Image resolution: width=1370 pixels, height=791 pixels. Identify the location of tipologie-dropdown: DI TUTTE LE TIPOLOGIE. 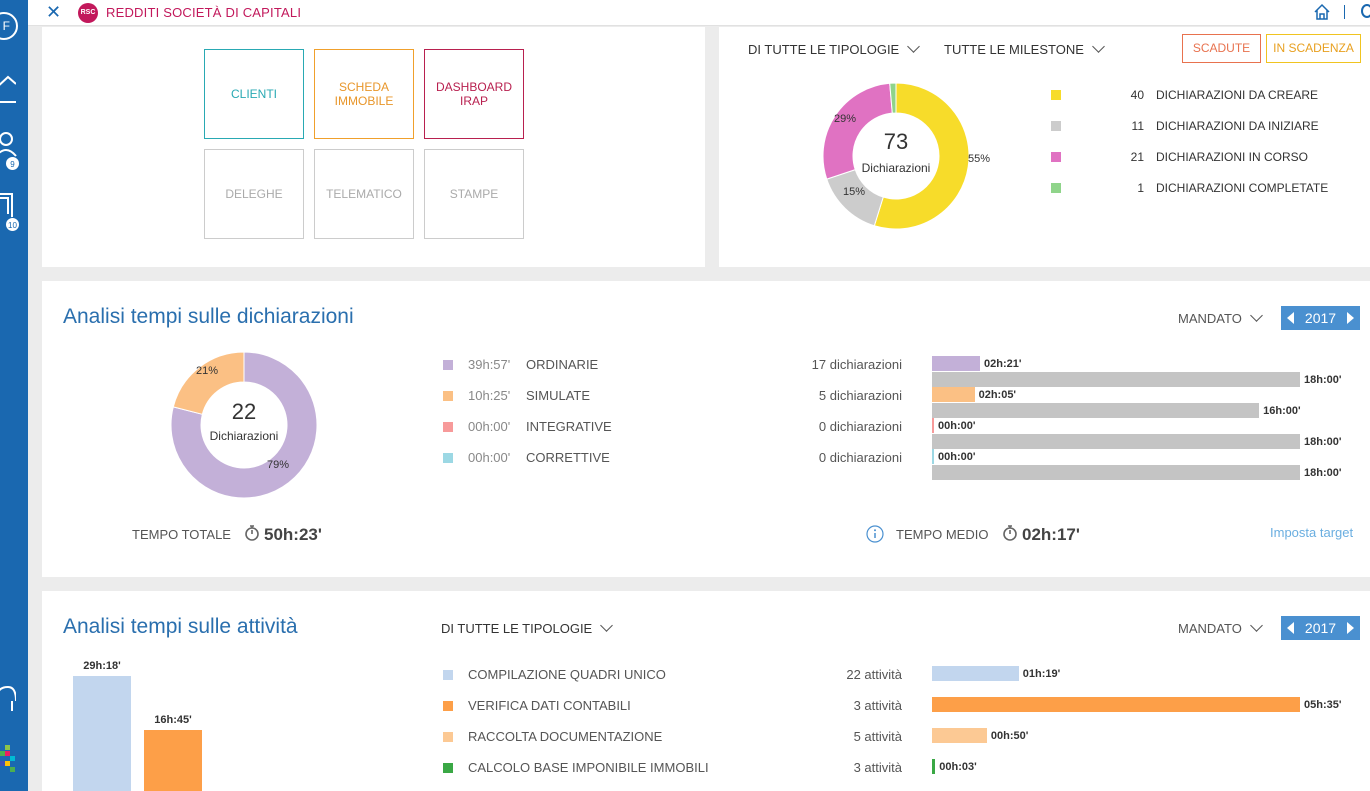
(834, 48).